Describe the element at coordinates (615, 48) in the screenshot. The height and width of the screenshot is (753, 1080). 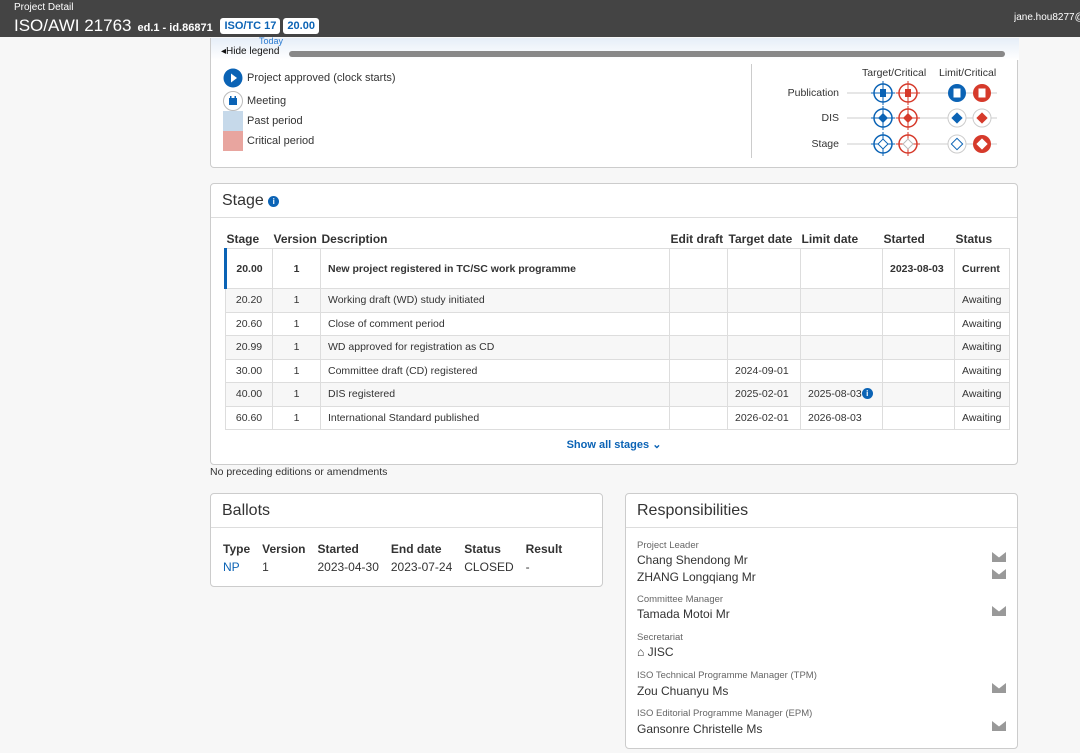
I see `timeline-strip: Today ◂Hide legend` at that location.